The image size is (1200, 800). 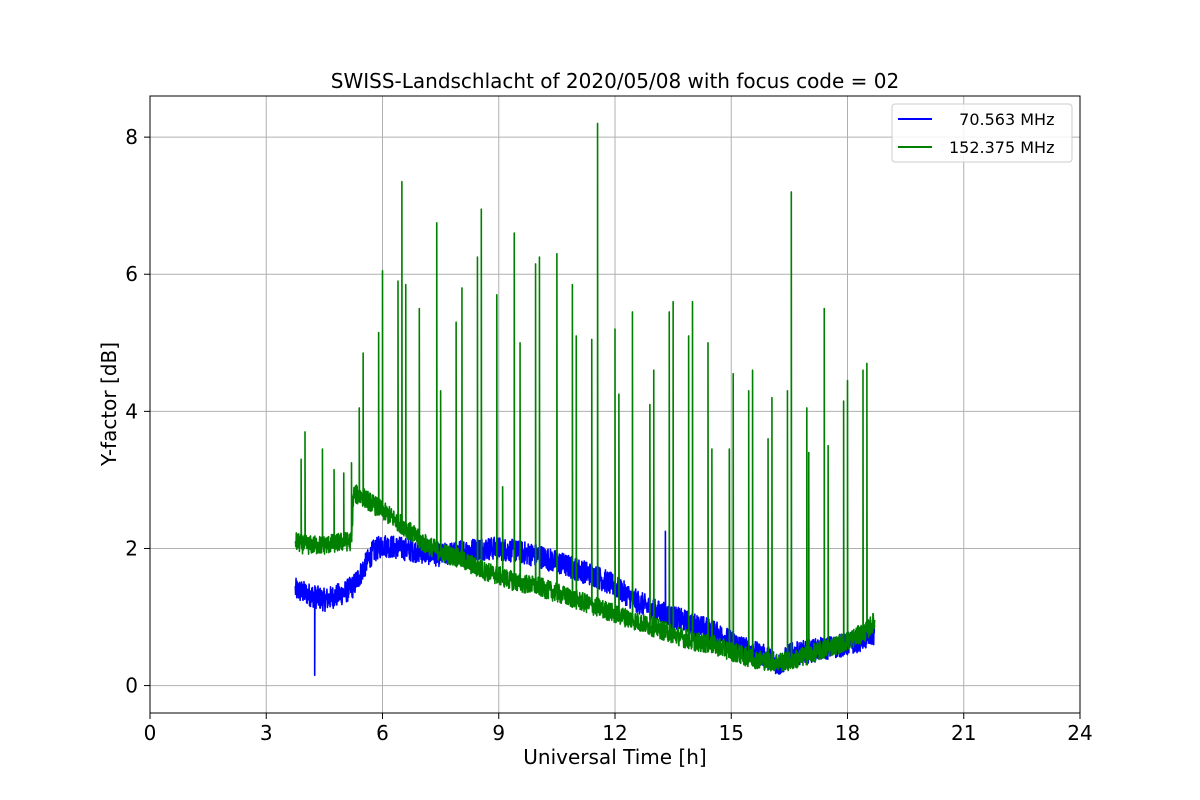 I want to click on series-70mhz, so click(x=585, y=603).